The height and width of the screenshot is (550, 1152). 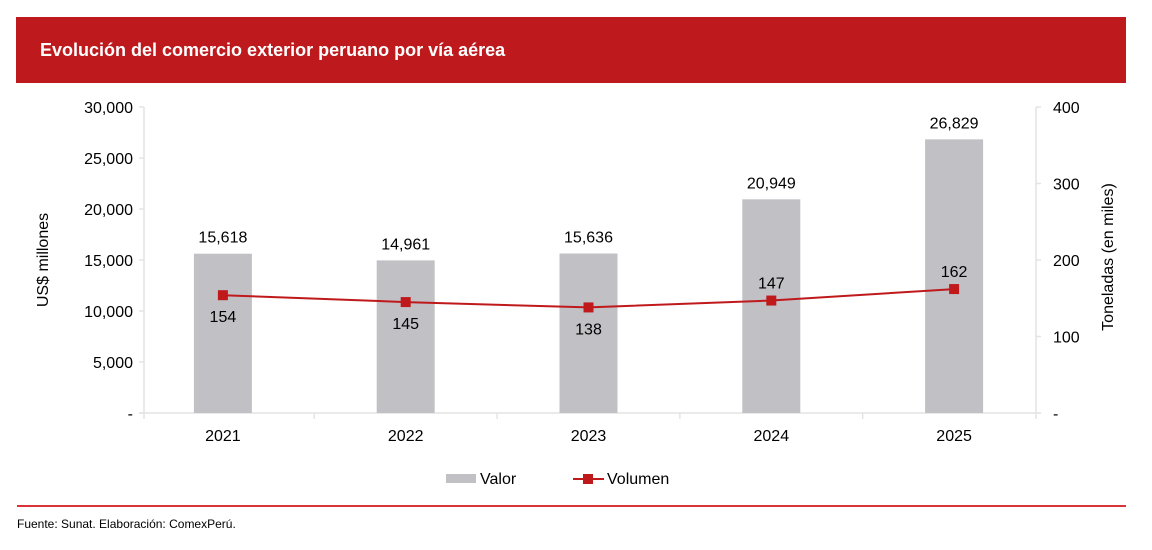 What do you see at coordinates (1066, 108) in the screenshot?
I see `right-axis-tick-label: 400` at bounding box center [1066, 108].